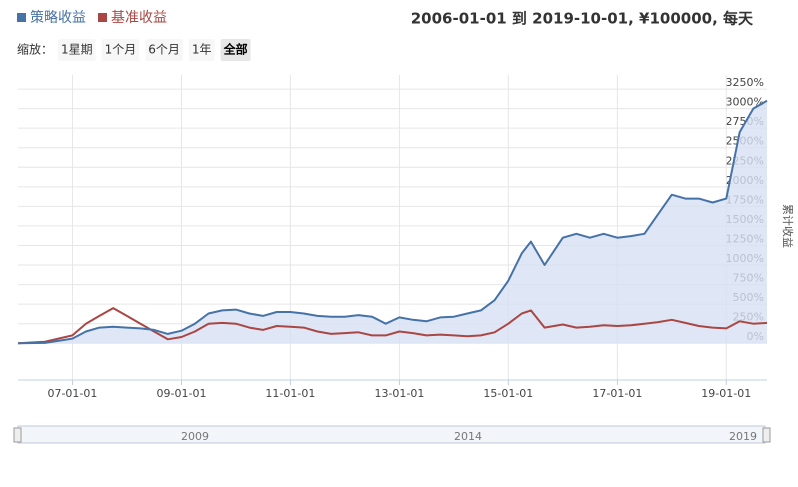 This screenshot has width=798, height=487. I want to click on chart-subtitle: 2006-01-01 到 2019-10-01, ¥100000, 每天, so click(582, 19).